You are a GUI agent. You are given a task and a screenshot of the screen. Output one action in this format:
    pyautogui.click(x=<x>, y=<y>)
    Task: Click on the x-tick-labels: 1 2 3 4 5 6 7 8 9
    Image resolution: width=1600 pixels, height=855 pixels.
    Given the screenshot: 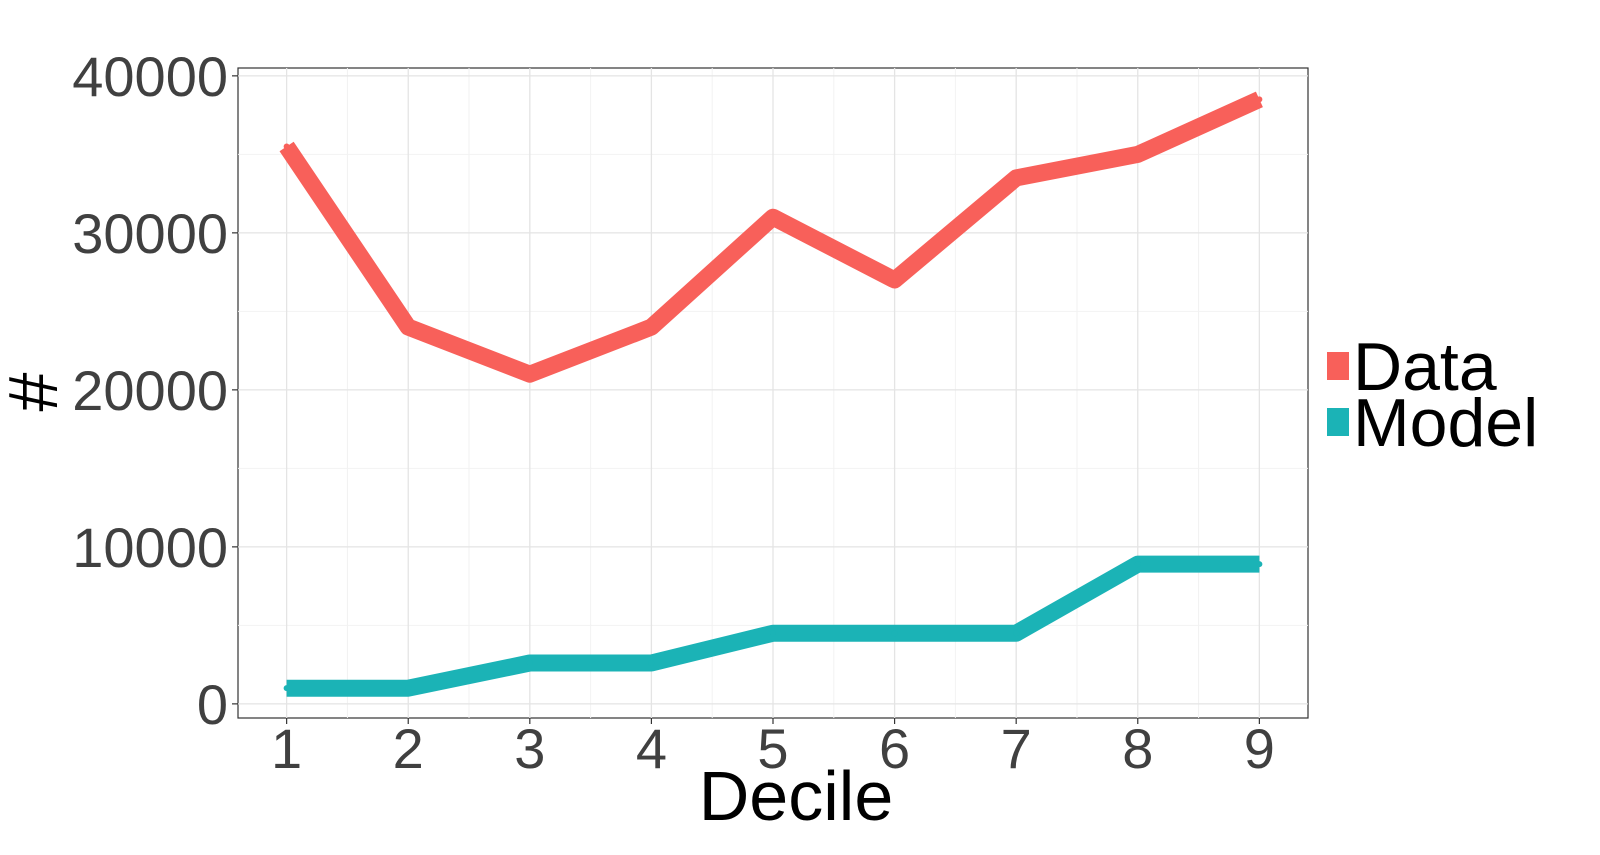 What is the action you would take?
    pyautogui.click(x=773, y=748)
    